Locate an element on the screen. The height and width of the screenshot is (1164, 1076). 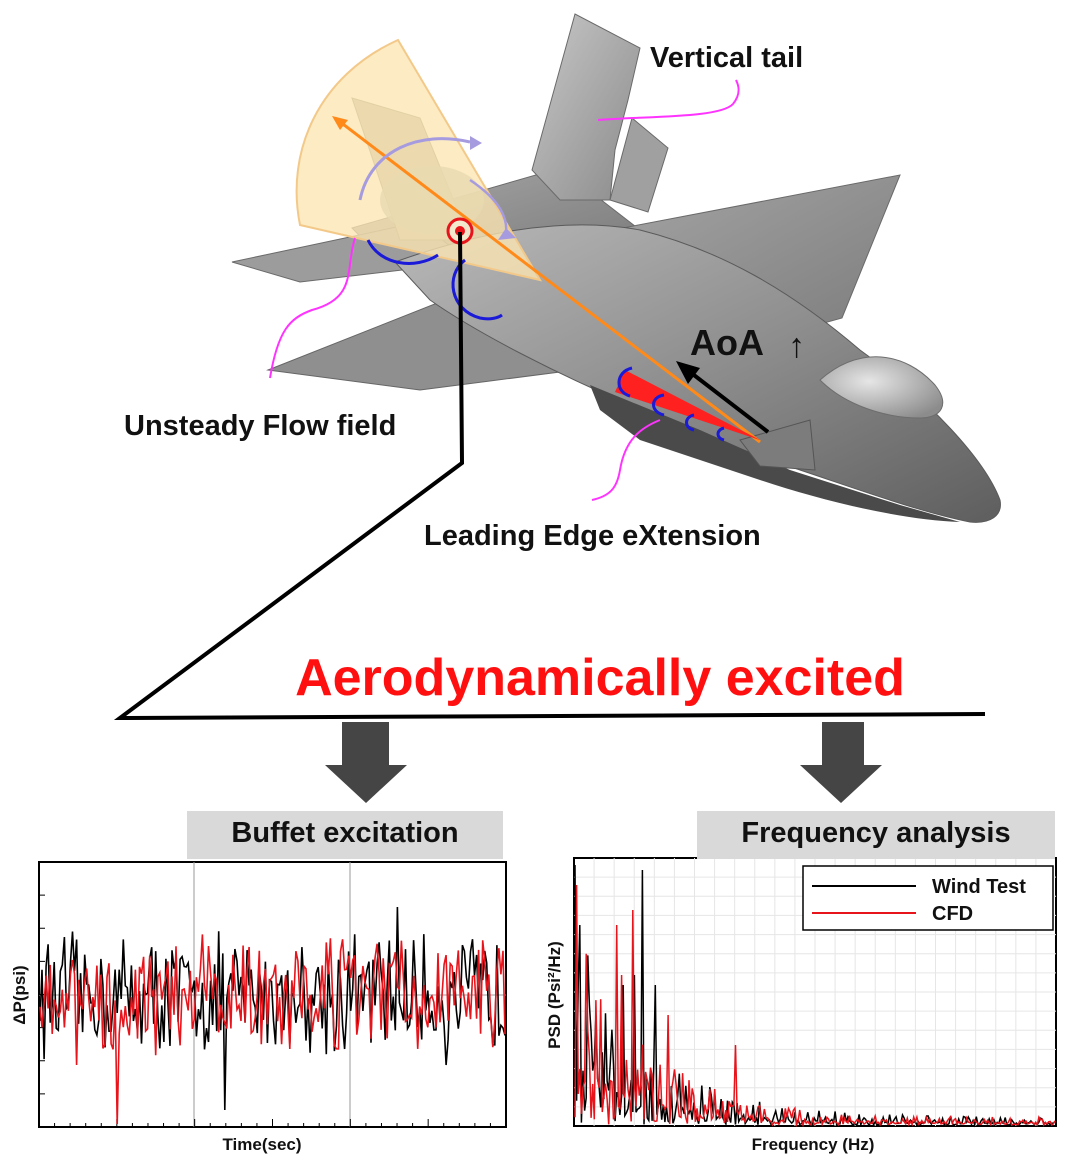
buffet-ylabel: ΔP(psi) is located at coordinates (19, 994).